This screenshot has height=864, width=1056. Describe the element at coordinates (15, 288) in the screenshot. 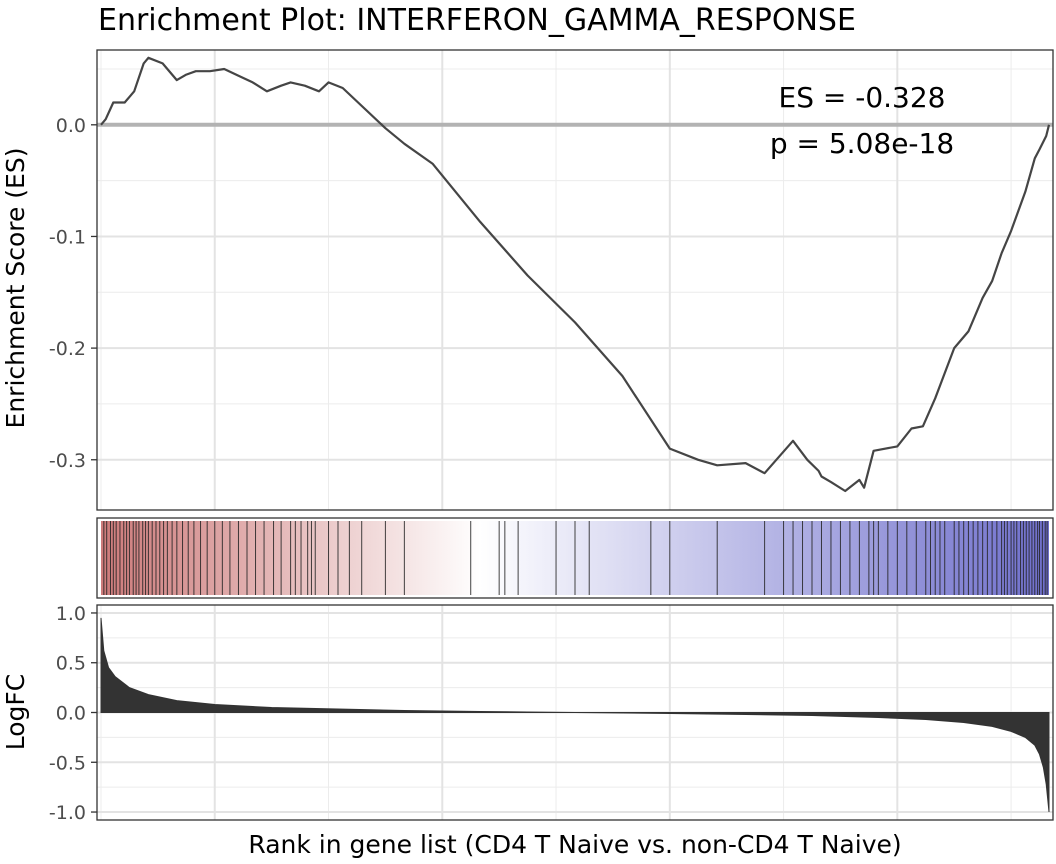

I see `es-y-axis-label: Enrichment Score (ES)` at that location.